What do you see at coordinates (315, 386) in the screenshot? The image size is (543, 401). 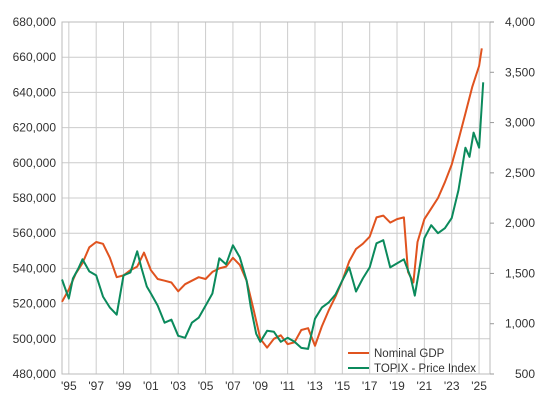 I see `x-tick-label: '13` at bounding box center [315, 386].